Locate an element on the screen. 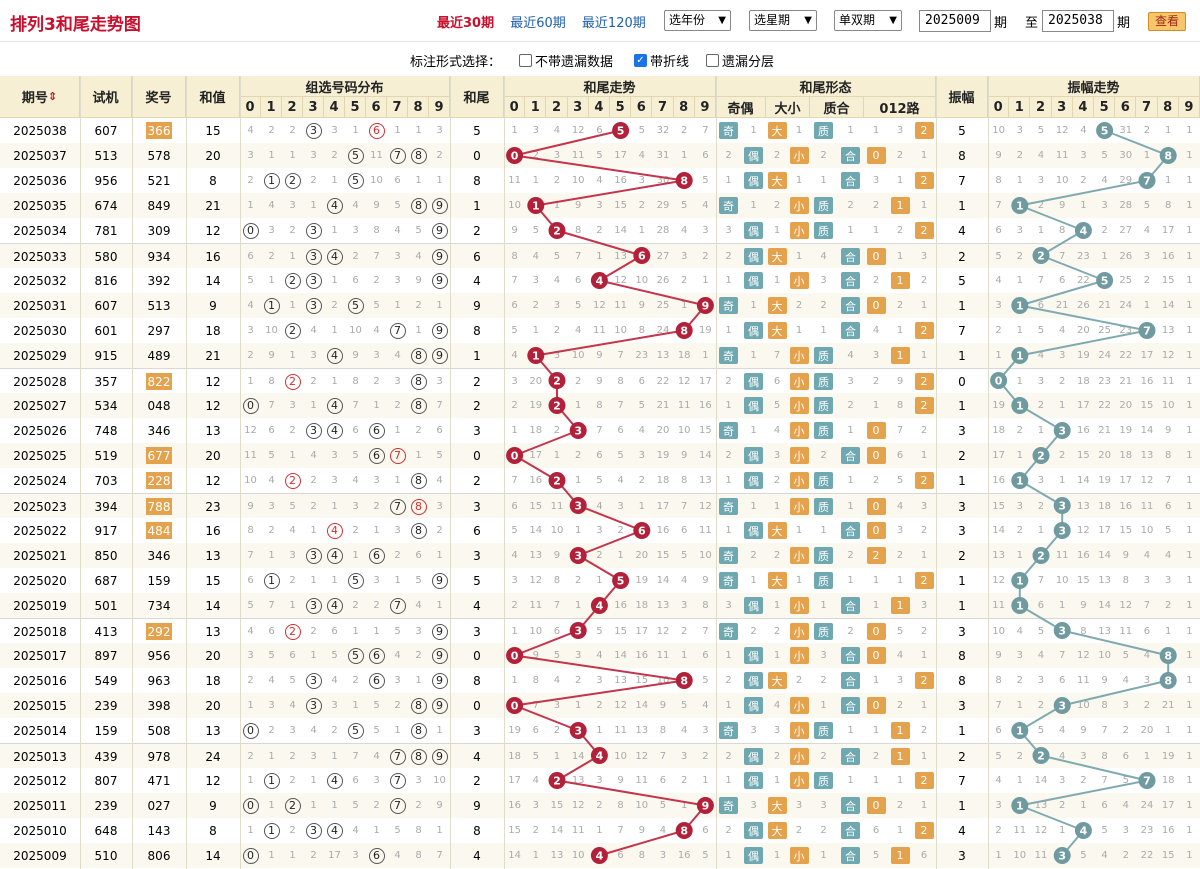 Image resolution: width=1200 pixels, height=869 pixels. tail-trend-cell: 32 is located at coordinates (663, 130).